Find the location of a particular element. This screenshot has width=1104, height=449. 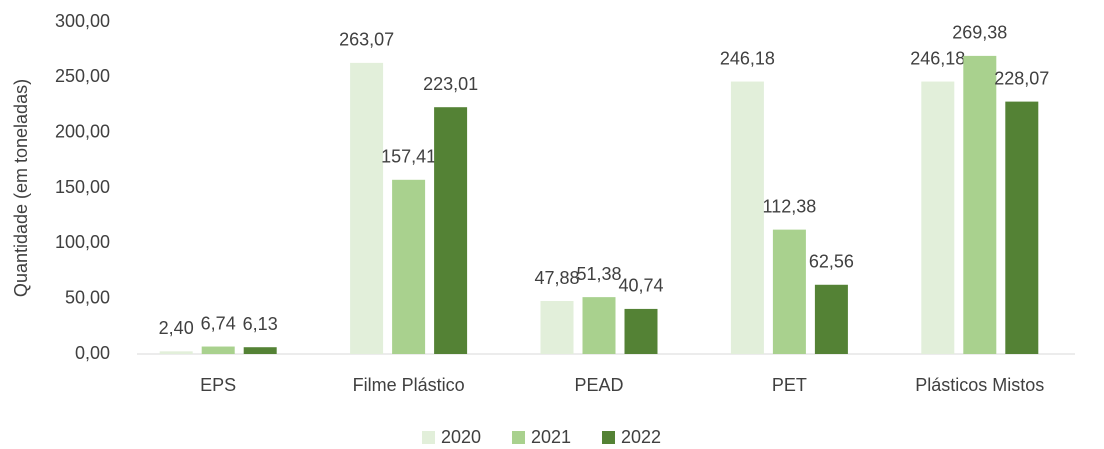

y-tick-label: 250,00 is located at coordinates (82, 76).